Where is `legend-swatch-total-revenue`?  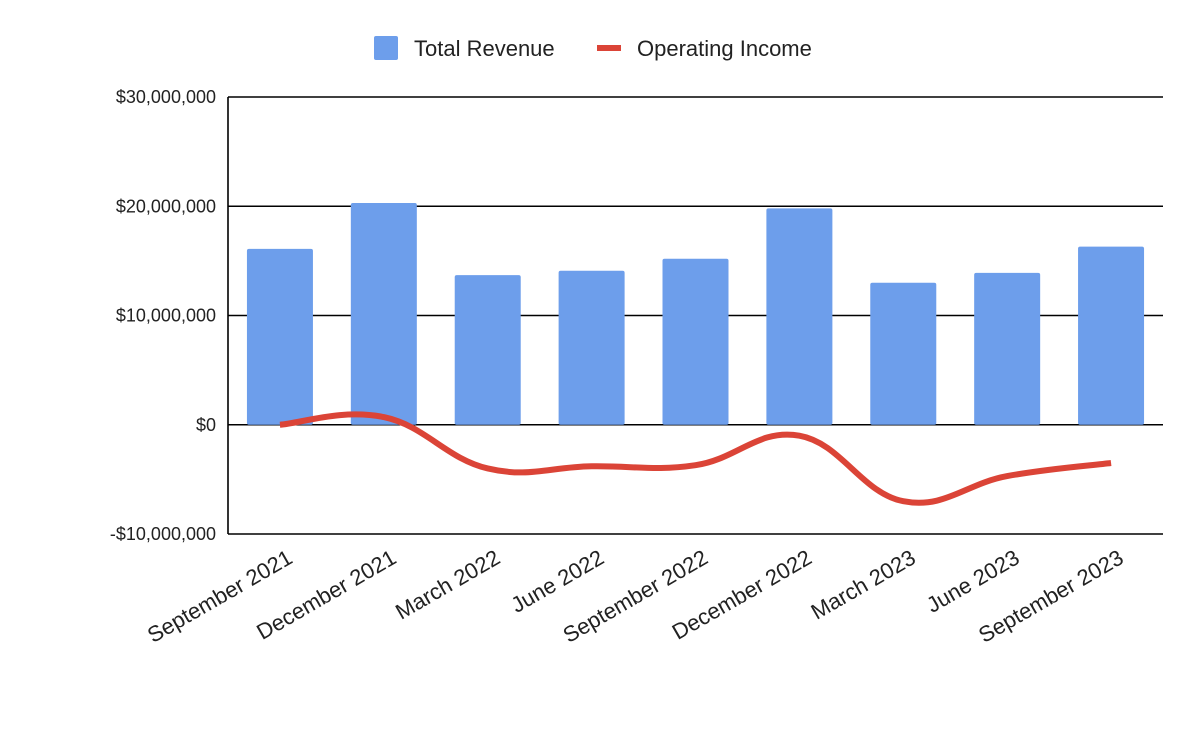
legend-swatch-total-revenue is located at coordinates (386, 48).